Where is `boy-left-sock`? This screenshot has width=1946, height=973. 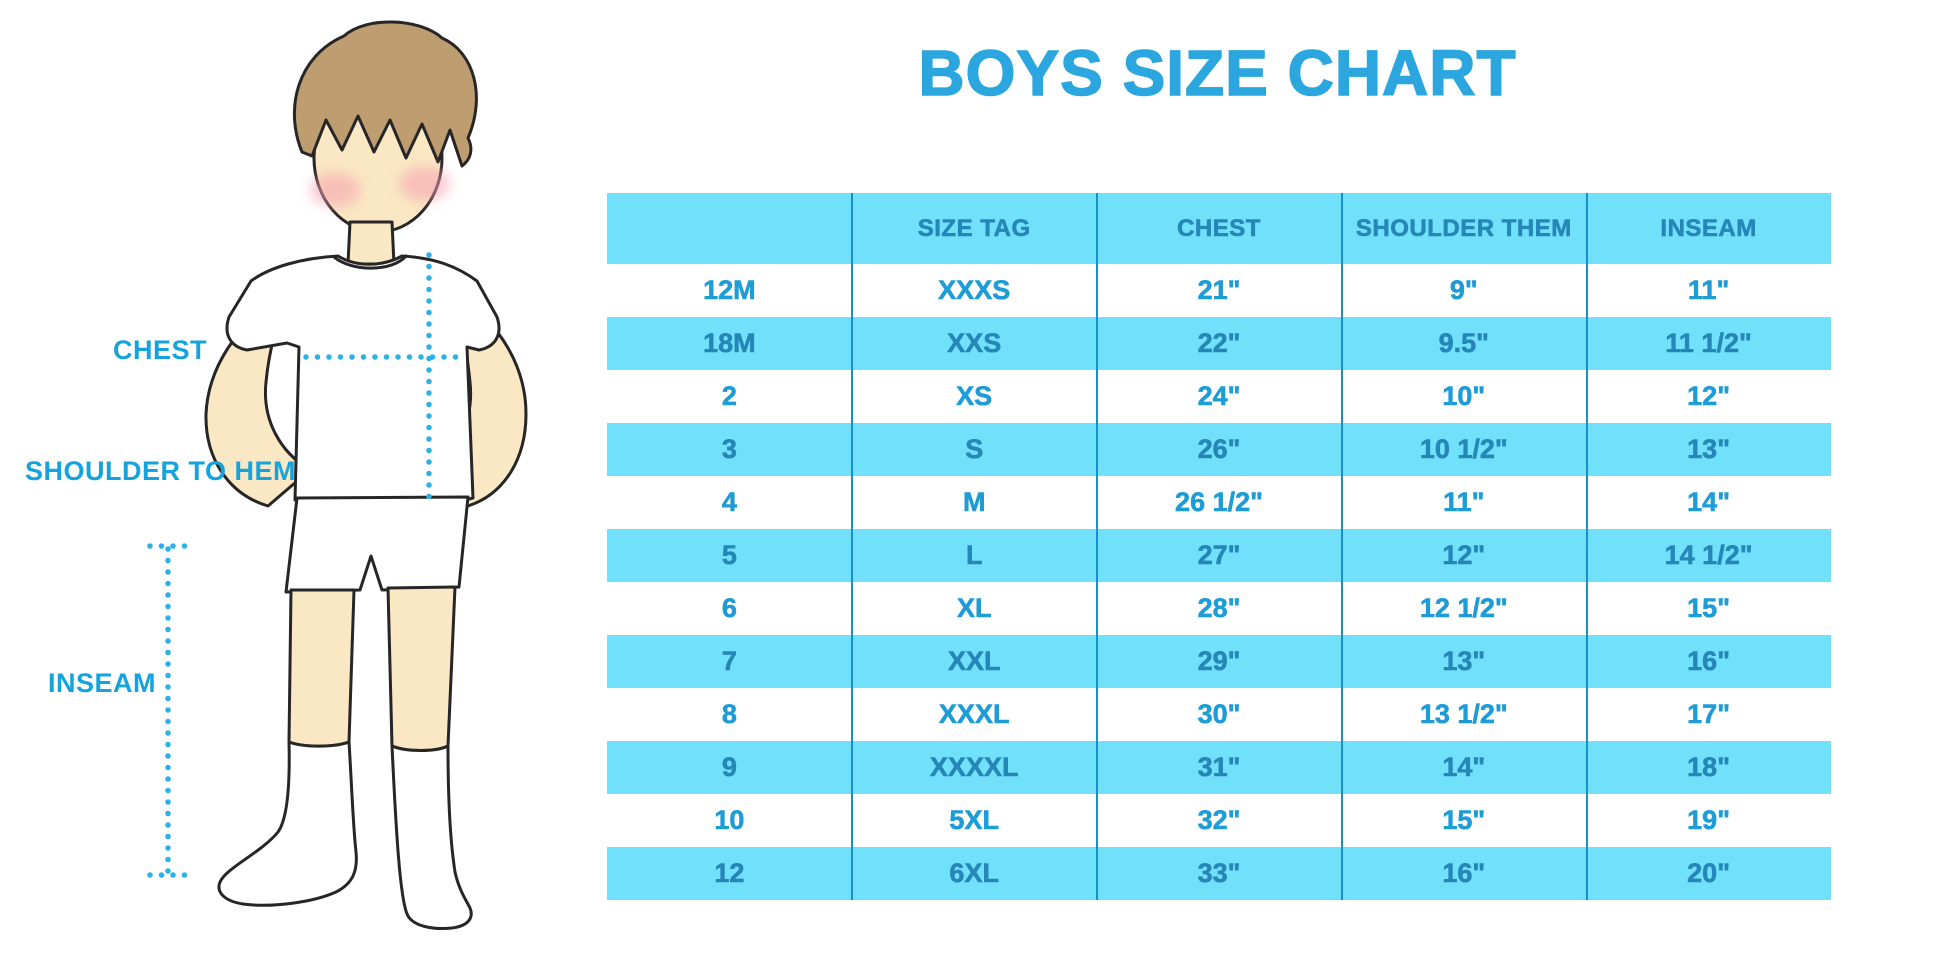
boy-left-sock is located at coordinates (287, 823).